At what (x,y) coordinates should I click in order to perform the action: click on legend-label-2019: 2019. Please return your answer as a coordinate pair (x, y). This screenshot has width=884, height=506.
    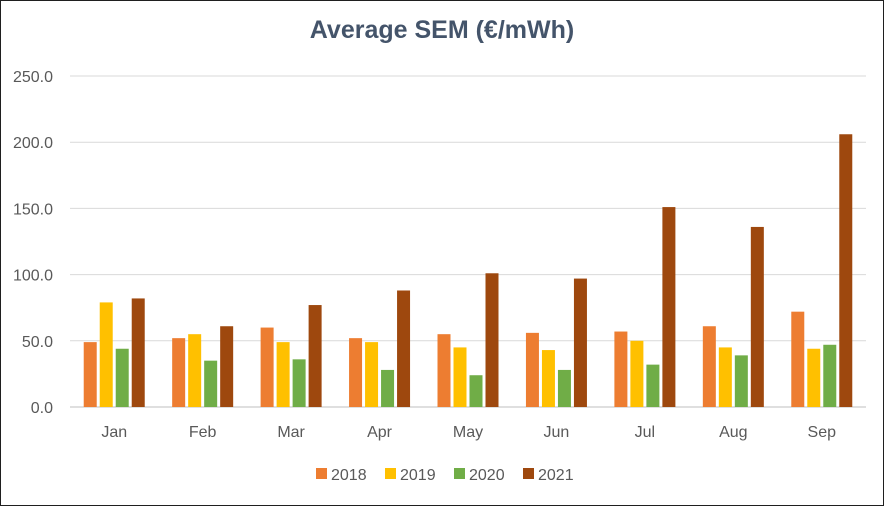
    Looking at the image, I should click on (418, 475).